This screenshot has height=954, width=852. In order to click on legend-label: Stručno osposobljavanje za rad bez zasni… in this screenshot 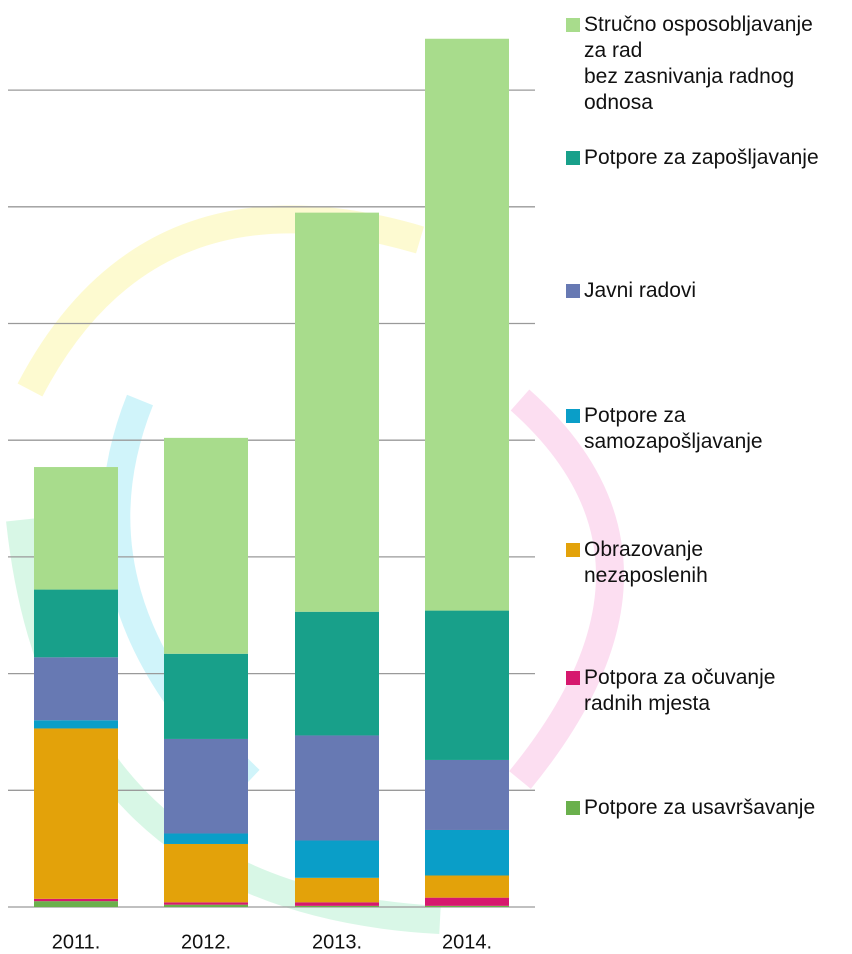, I will do `click(698, 63)`.